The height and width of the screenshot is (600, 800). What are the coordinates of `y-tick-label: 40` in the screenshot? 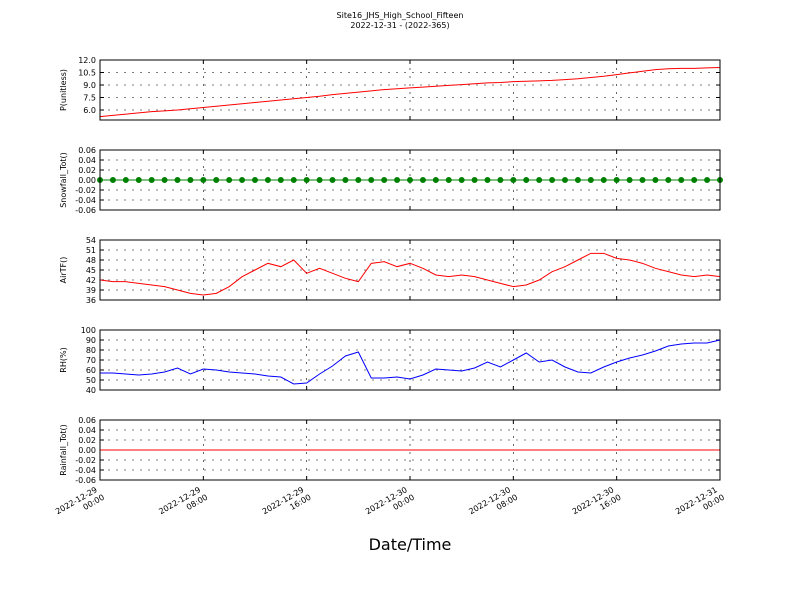 It's located at (91, 390).